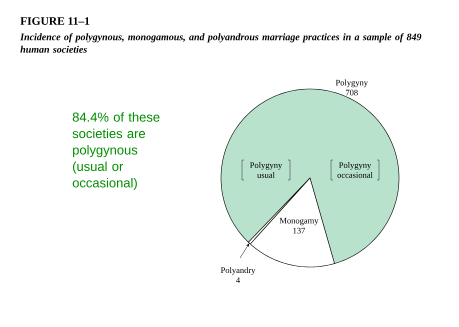 Image resolution: width=459 pixels, height=327 pixels. Describe the element at coordinates (116, 151) in the screenshot. I see `text: 84.4% of these societies are polygynous (usual or occasional)` at that location.